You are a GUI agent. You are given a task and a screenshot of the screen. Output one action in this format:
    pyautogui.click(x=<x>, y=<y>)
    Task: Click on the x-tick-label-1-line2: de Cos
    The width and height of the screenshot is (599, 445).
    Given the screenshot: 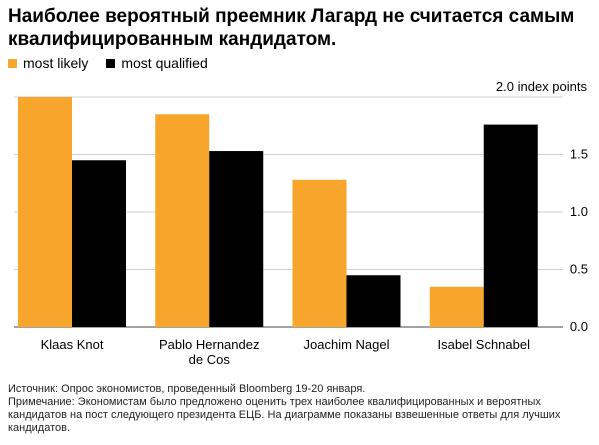 What is the action you would take?
    pyautogui.click(x=210, y=359)
    